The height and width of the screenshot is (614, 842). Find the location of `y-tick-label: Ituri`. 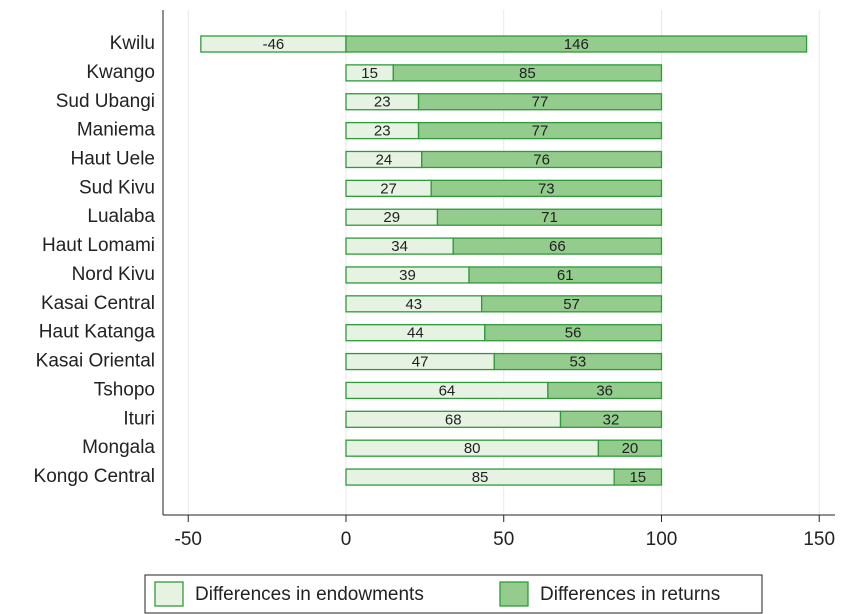

y-tick-label: Ituri is located at coordinates (139, 418).